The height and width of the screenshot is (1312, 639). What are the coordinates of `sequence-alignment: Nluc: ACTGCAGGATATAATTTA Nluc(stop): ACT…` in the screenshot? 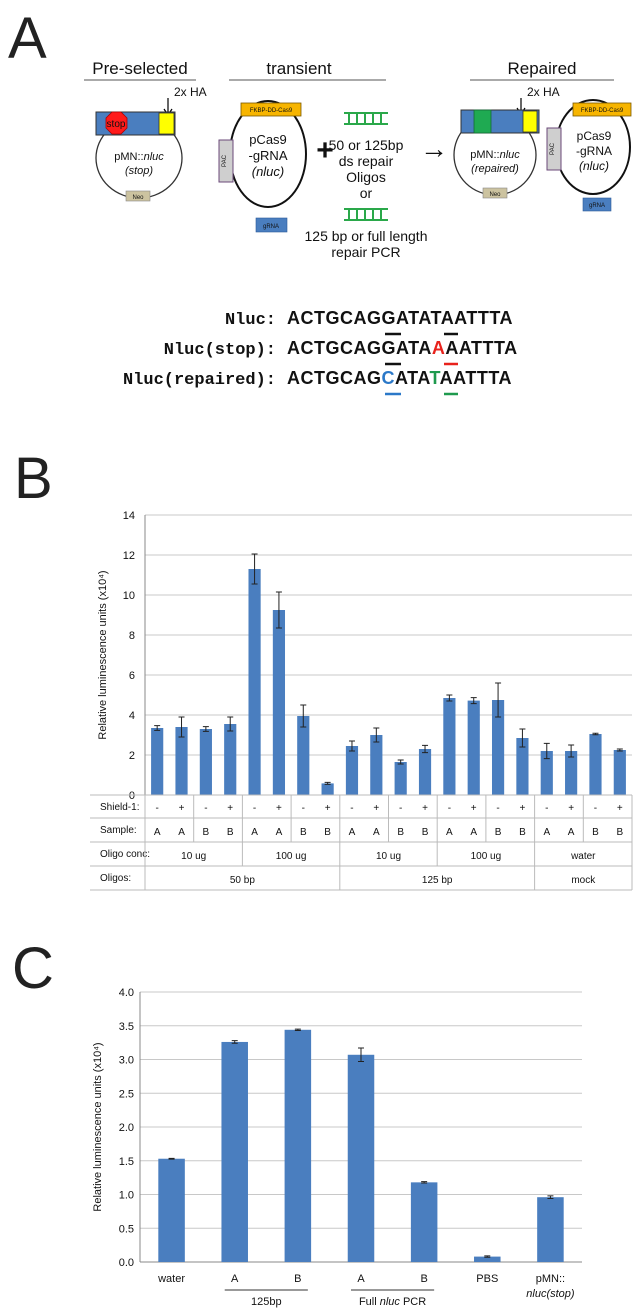 It's located at (320, 352).